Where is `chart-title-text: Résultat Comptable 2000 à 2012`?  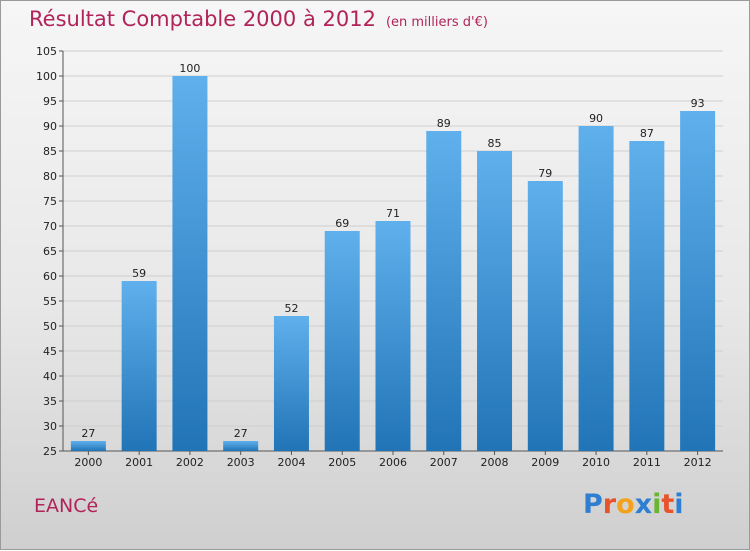 chart-title-text: Résultat Comptable 2000 à 2012 is located at coordinates (202, 19).